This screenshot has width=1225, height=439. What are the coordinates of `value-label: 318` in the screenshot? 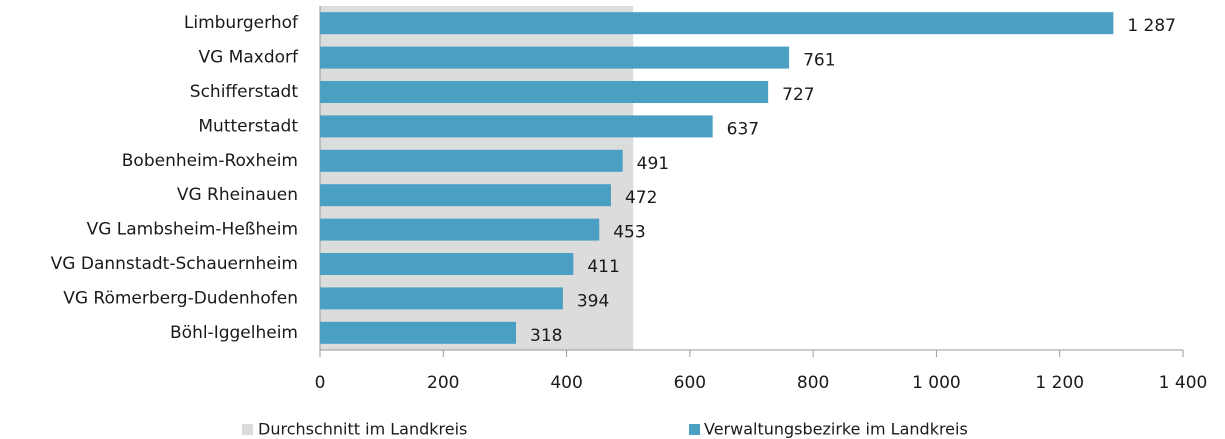 It's located at (546, 336).